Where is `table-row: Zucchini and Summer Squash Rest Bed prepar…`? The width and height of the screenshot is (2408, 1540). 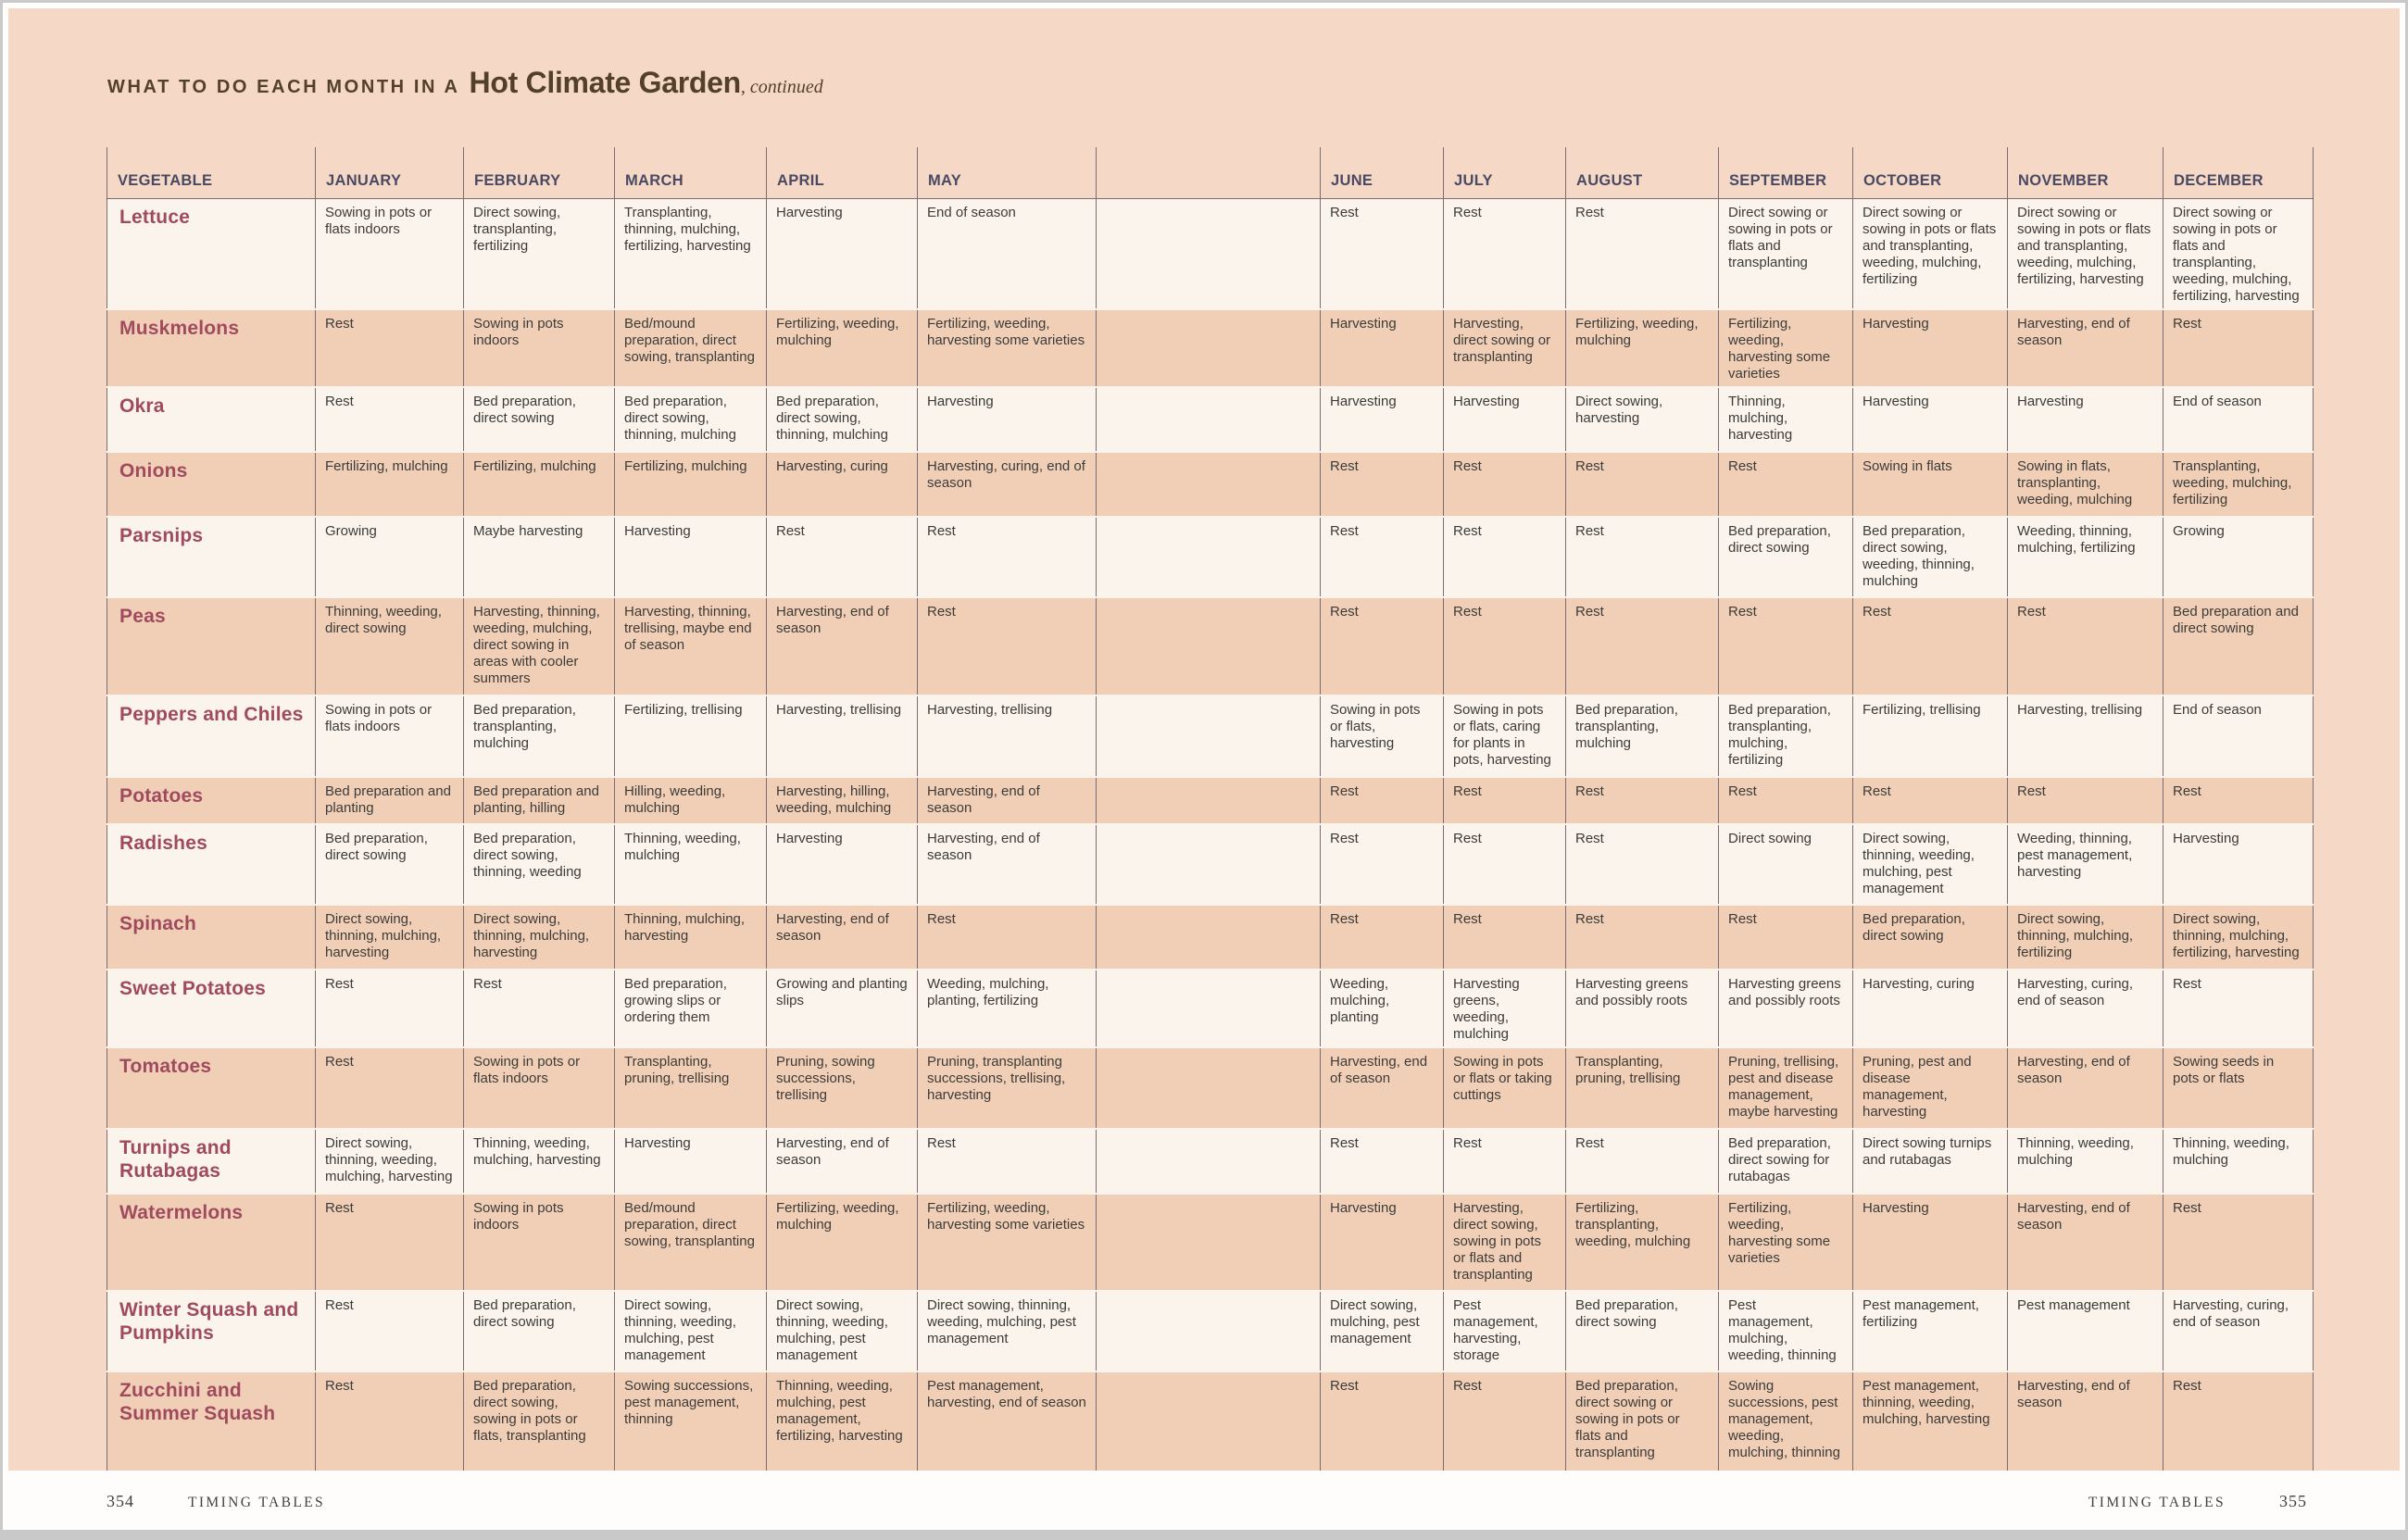
table-row: Zucchini and Summer Squash Rest Bed prepar… is located at coordinates (1210, 1421).